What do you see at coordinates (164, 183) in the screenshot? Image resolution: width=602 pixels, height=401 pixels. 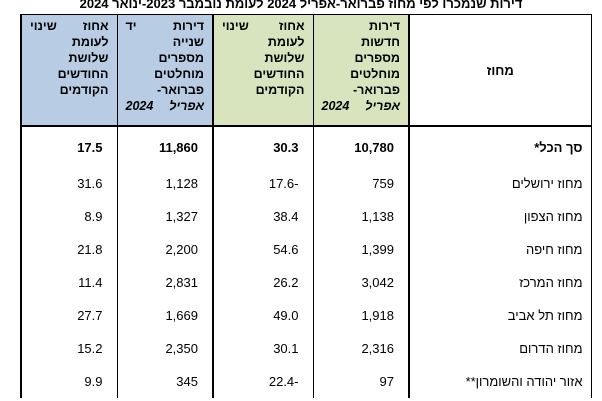 I see `second-count-cell: 1,128` at bounding box center [164, 183].